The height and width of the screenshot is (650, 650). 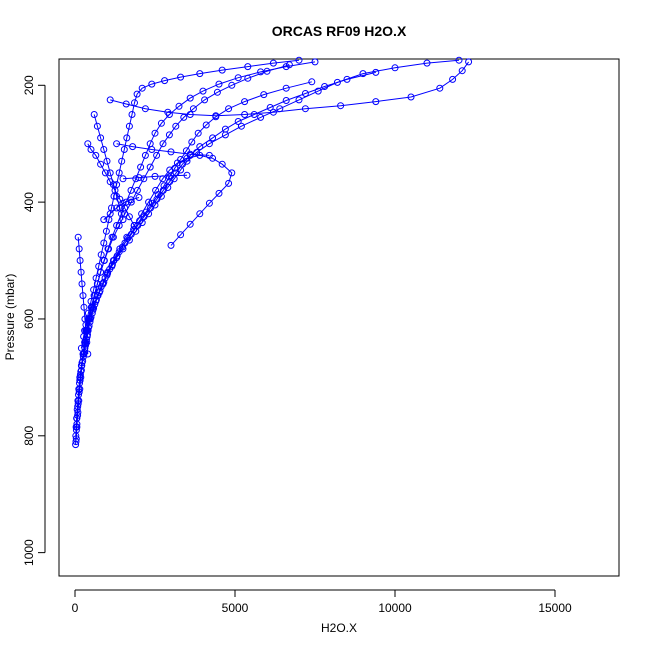 I want to click on y-tick-label: 600, so click(x=29, y=319).